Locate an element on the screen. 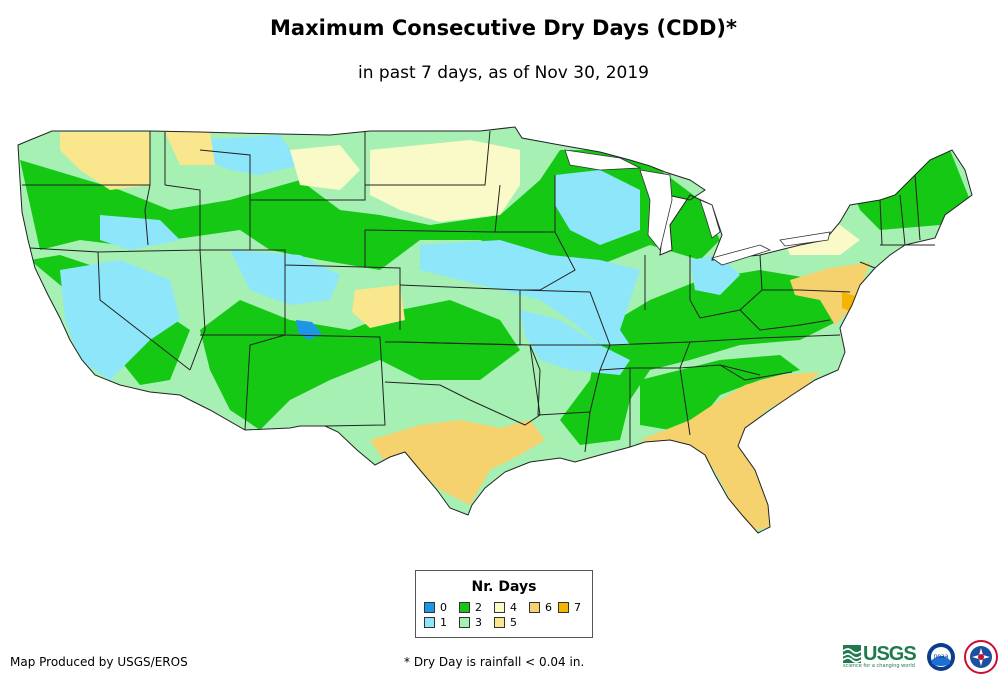 The height and width of the screenshot is (691, 1007). noaa-logo-icon: noaa is located at coordinates (941, 657).